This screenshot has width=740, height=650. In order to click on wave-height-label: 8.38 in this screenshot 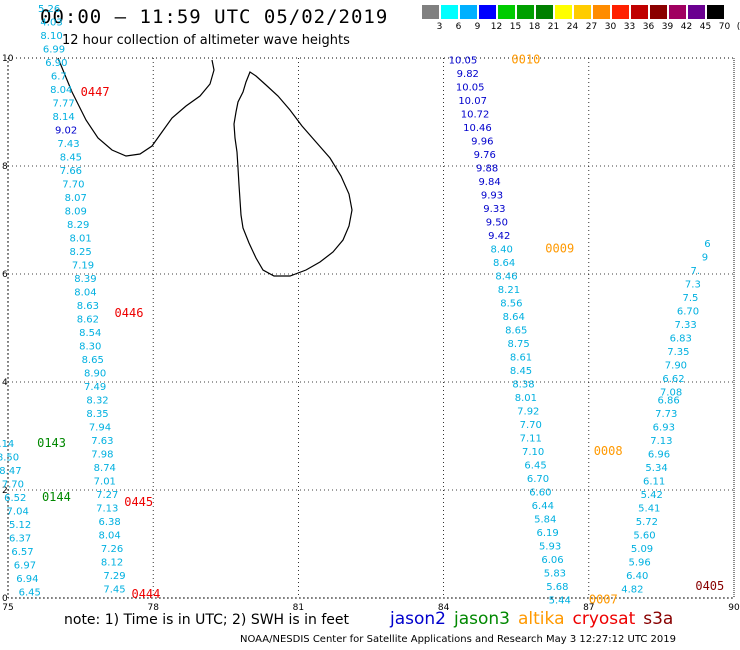, I will do `click(523, 384)`.